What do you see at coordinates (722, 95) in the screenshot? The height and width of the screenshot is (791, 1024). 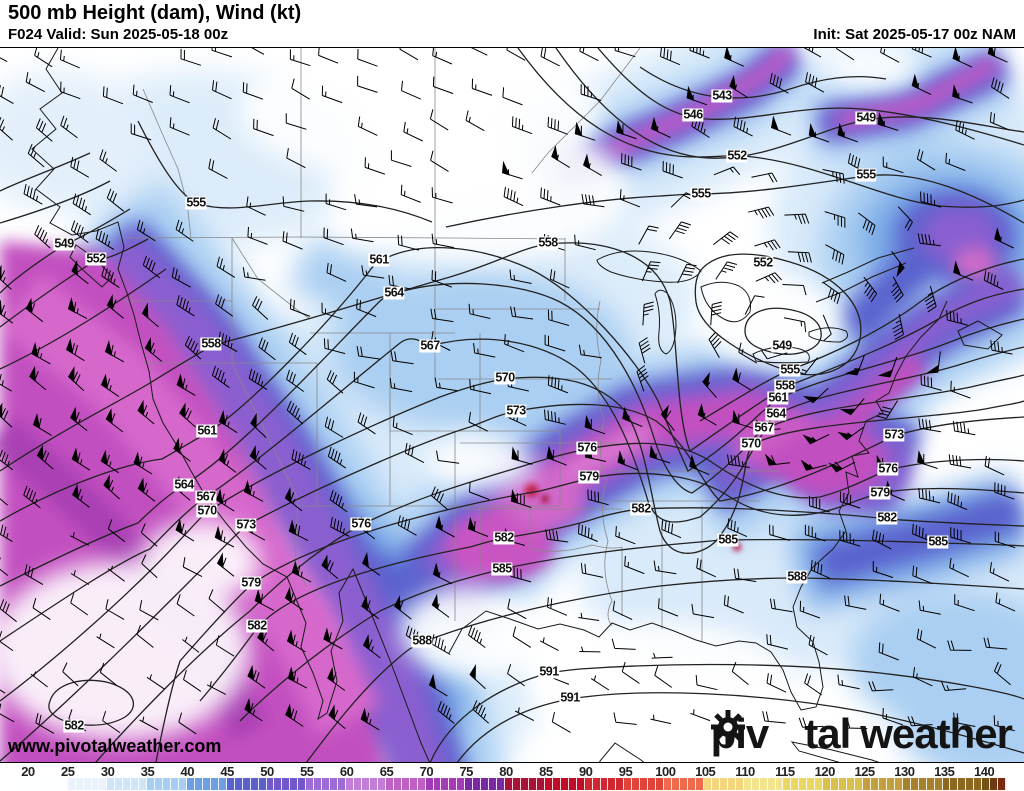 I see `contour-label: 543` at bounding box center [722, 95].